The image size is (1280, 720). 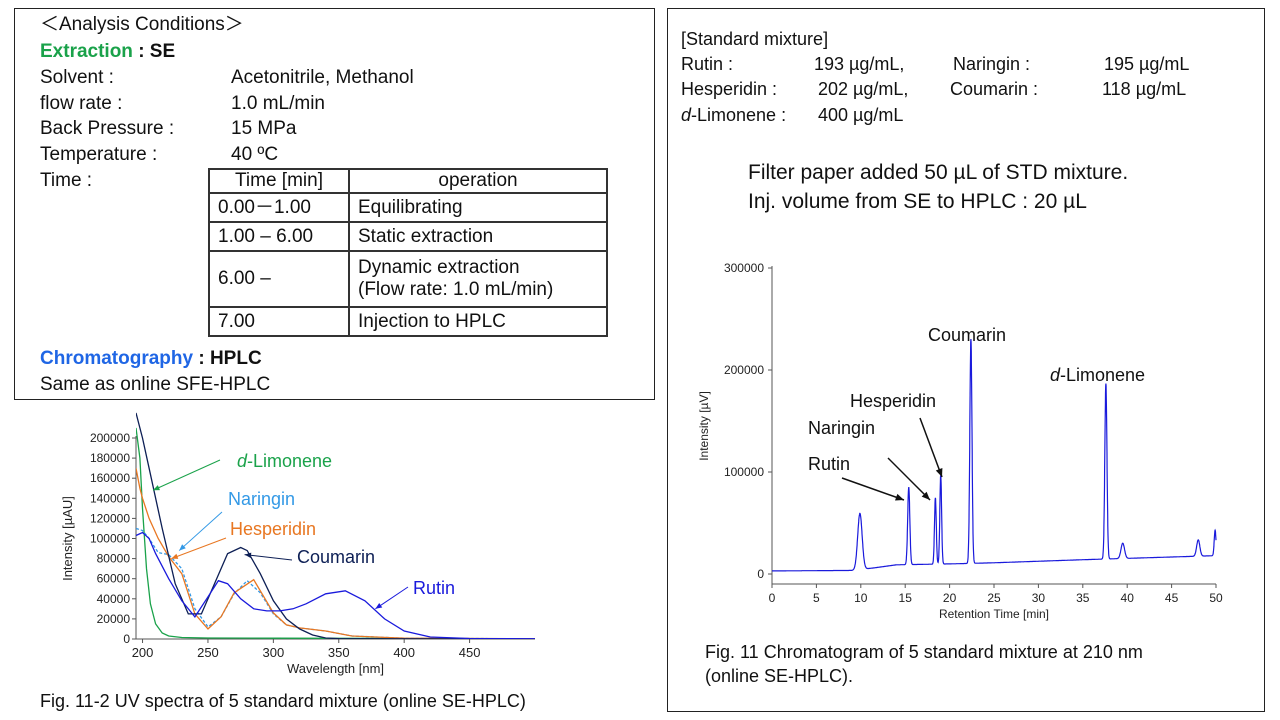 What do you see at coordinates (772, 598) in the screenshot?
I see `chrom-x-tick-label: 0` at bounding box center [772, 598].